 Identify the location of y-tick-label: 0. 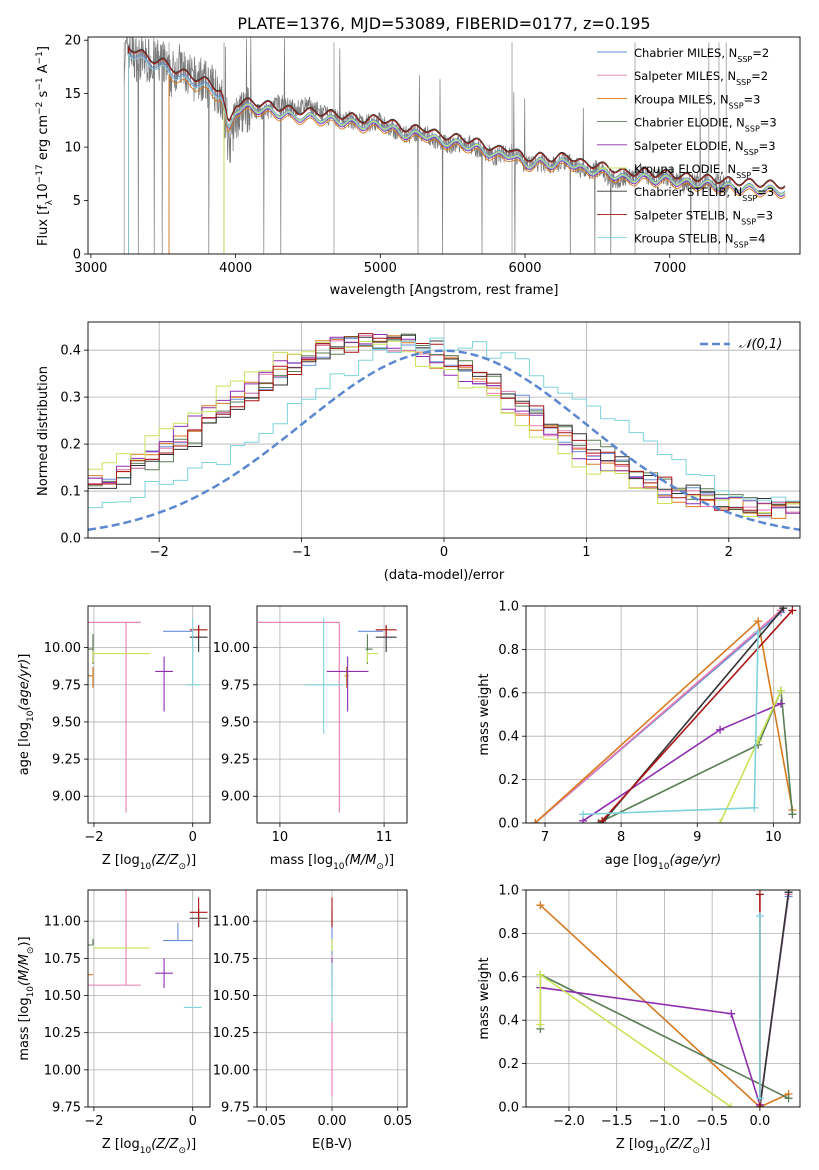
(77, 255).